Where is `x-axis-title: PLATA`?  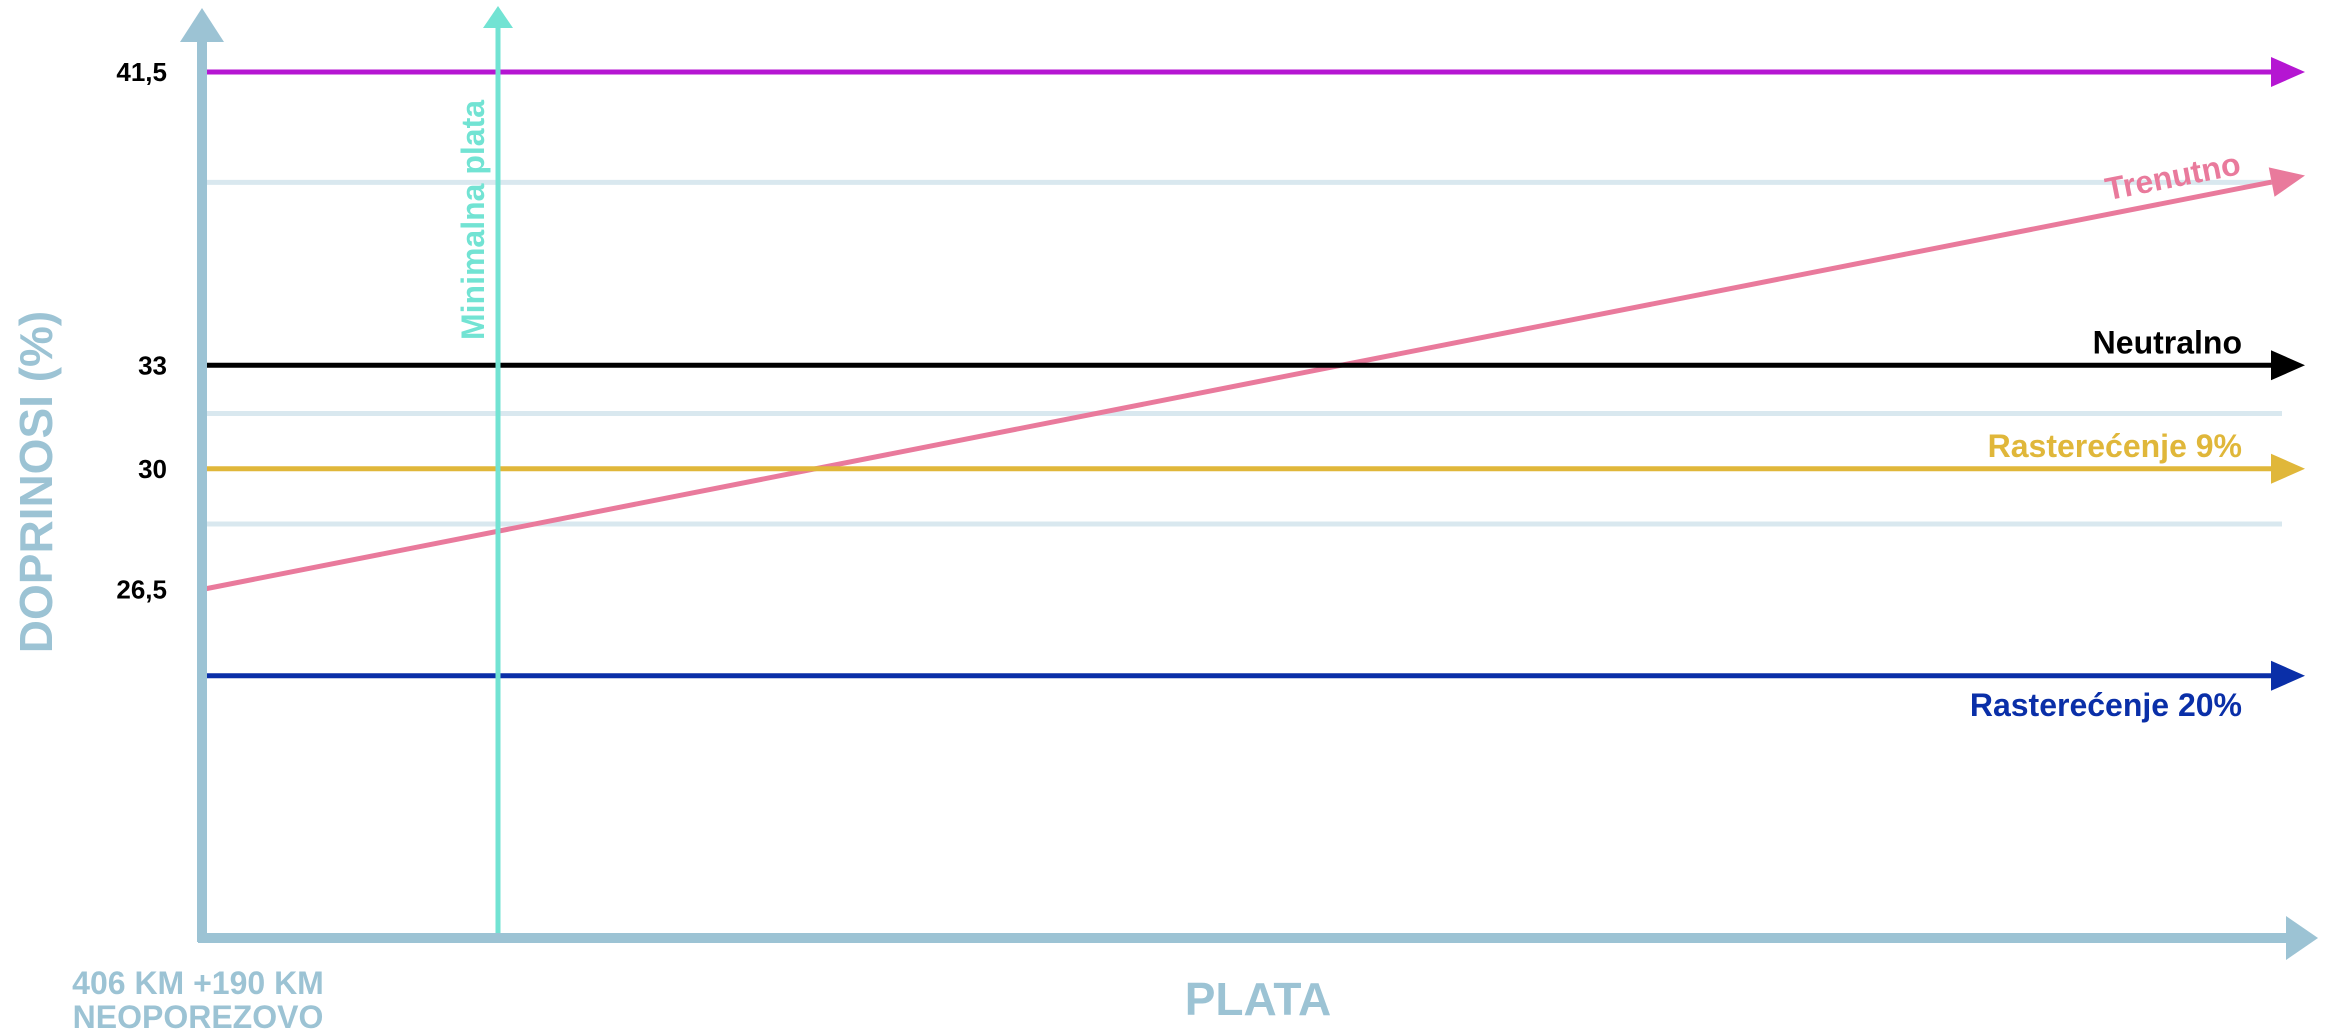 x-axis-title: PLATA is located at coordinates (1258, 999).